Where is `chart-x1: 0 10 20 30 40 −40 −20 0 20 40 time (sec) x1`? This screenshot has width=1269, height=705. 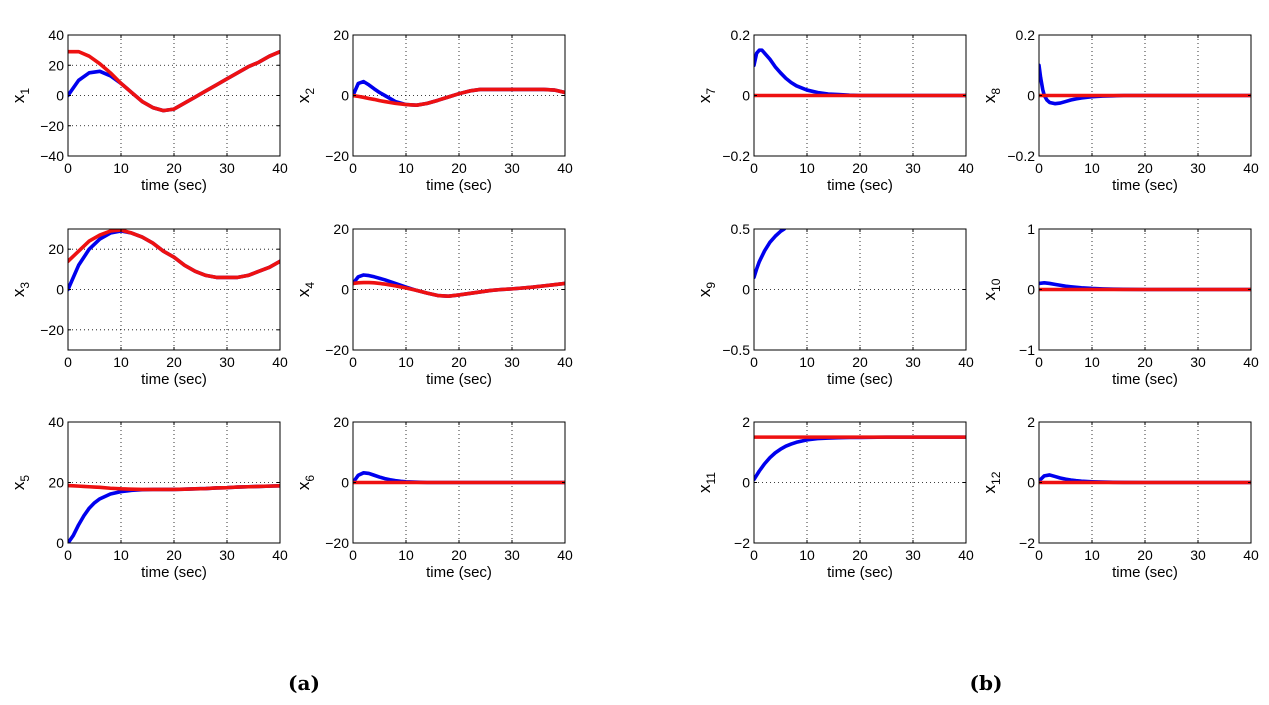 chart-x1: 0 10 20 30 40 −40 −20 0 20 40 time (sec) x1 is located at coordinates (148, 110).